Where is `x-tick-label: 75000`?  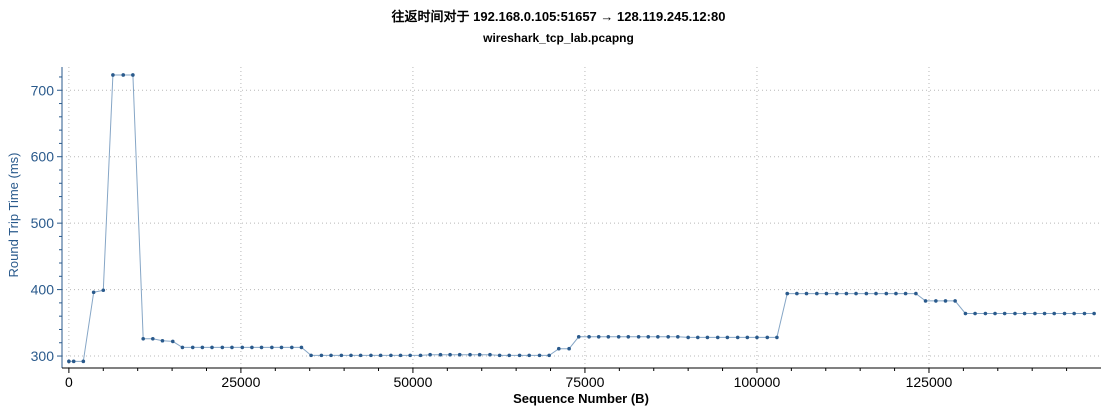 x-tick-label: 75000 is located at coordinates (584, 382).